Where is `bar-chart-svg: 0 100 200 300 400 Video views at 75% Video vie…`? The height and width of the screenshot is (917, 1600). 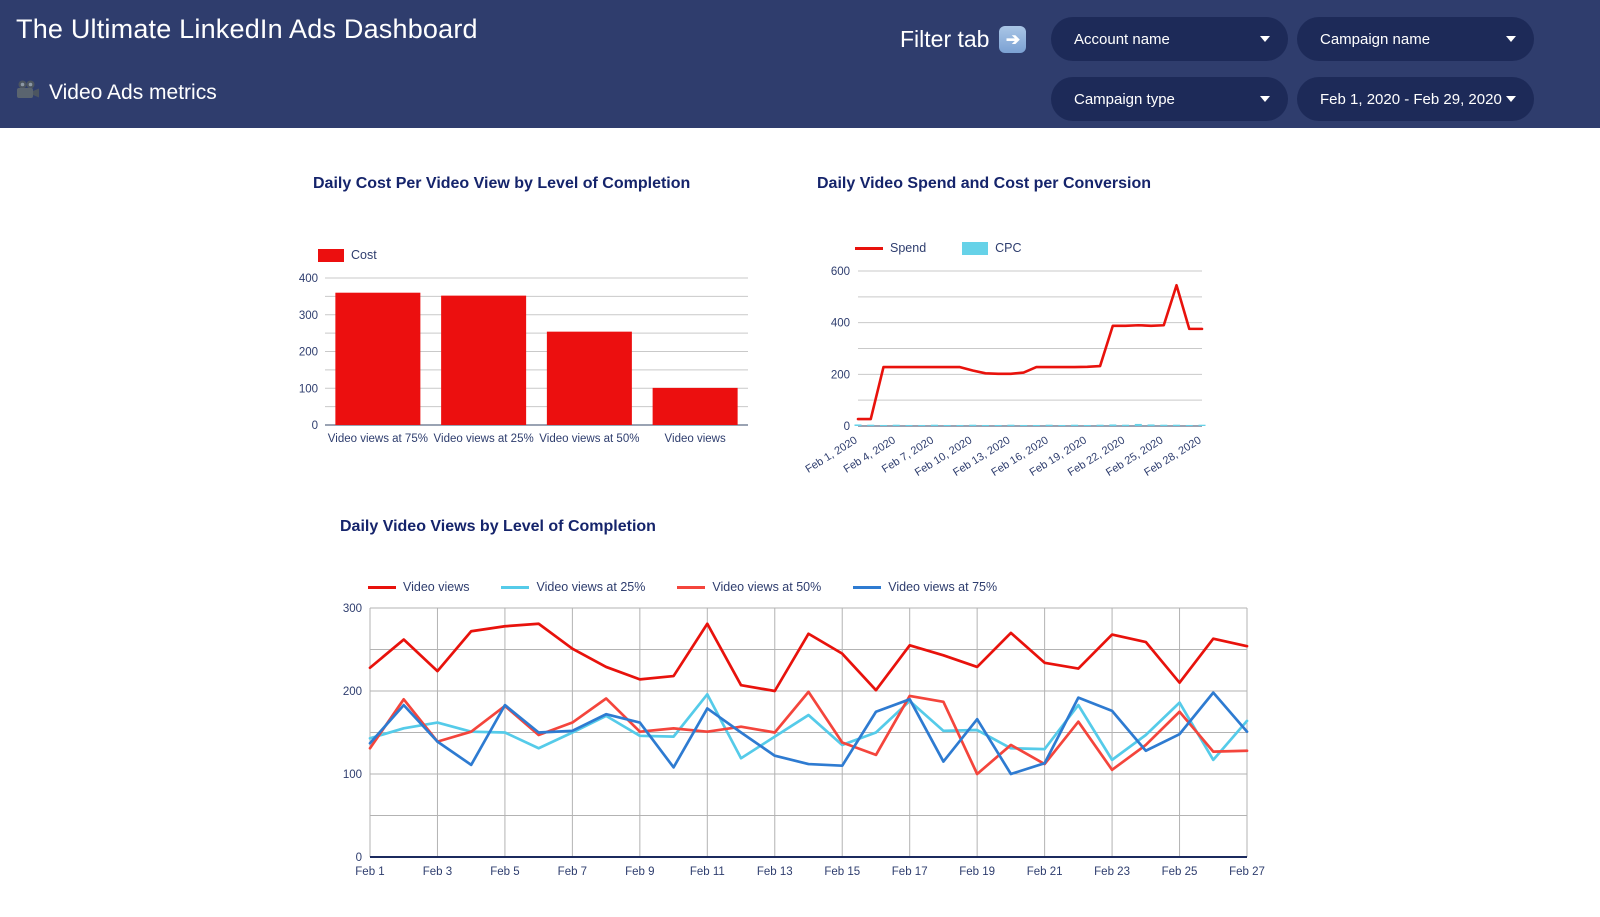 bar-chart-svg: 0 100 200 300 400 Video views at 75% Video vie… is located at coordinates (523, 359).